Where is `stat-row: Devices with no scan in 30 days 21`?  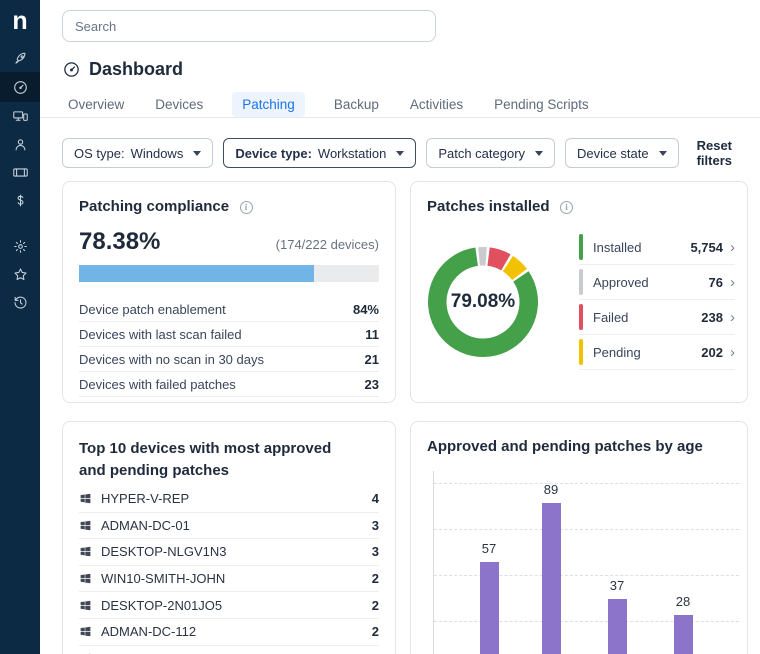 stat-row: Devices with no scan in 30 days 21 is located at coordinates (229, 359).